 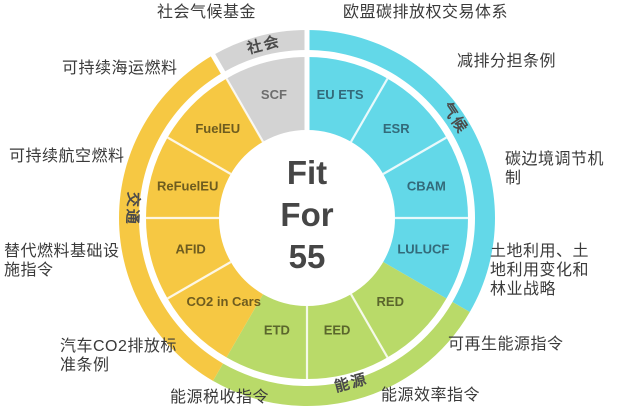 What do you see at coordinates (423, 249) in the screenshot?
I see `segment-label-lulucf: LULUCF` at bounding box center [423, 249].